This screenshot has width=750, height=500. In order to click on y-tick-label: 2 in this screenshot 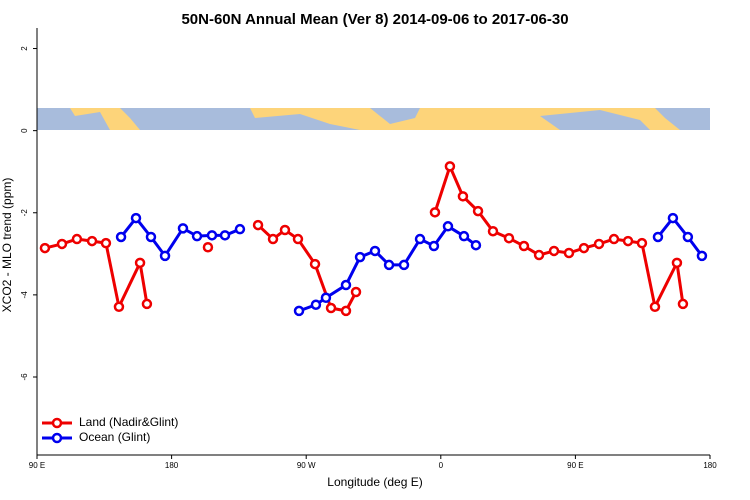, I will do `click(24, 48)`.